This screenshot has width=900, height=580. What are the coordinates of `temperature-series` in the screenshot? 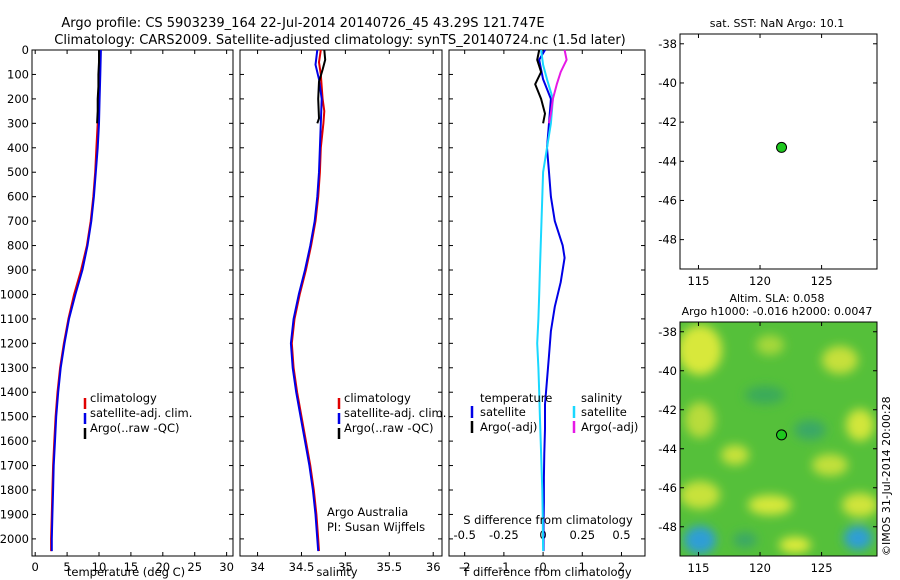 It's located at (76, 300).